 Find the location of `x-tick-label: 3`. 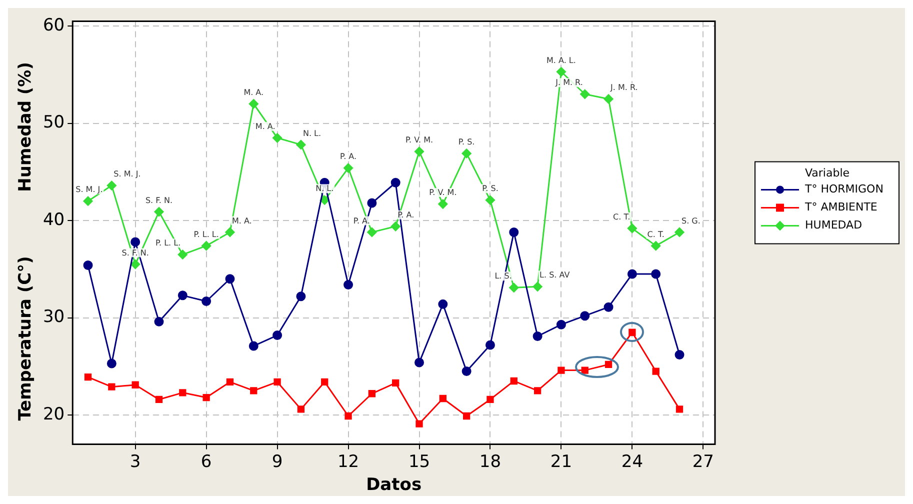

x-tick-label: 3 is located at coordinates (135, 462).